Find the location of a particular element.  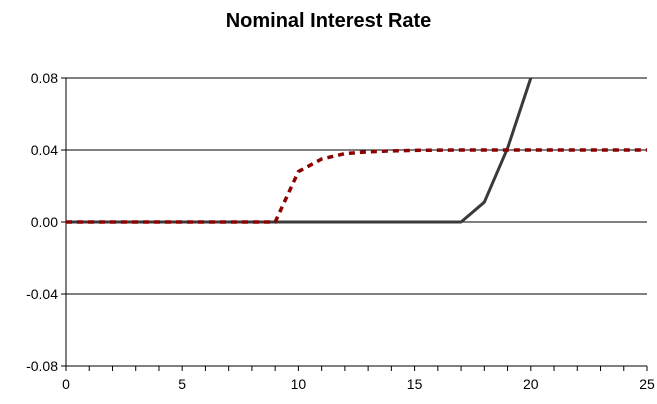

x-tick-label: 15 is located at coordinates (415, 384).